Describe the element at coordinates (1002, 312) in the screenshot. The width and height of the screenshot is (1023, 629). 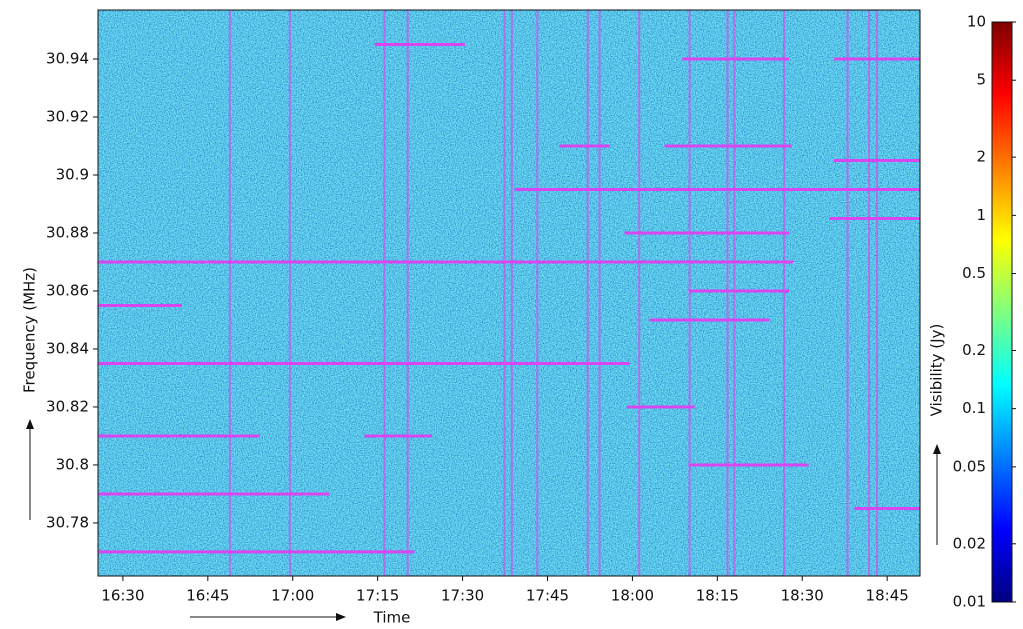
I see `colorbar` at that location.